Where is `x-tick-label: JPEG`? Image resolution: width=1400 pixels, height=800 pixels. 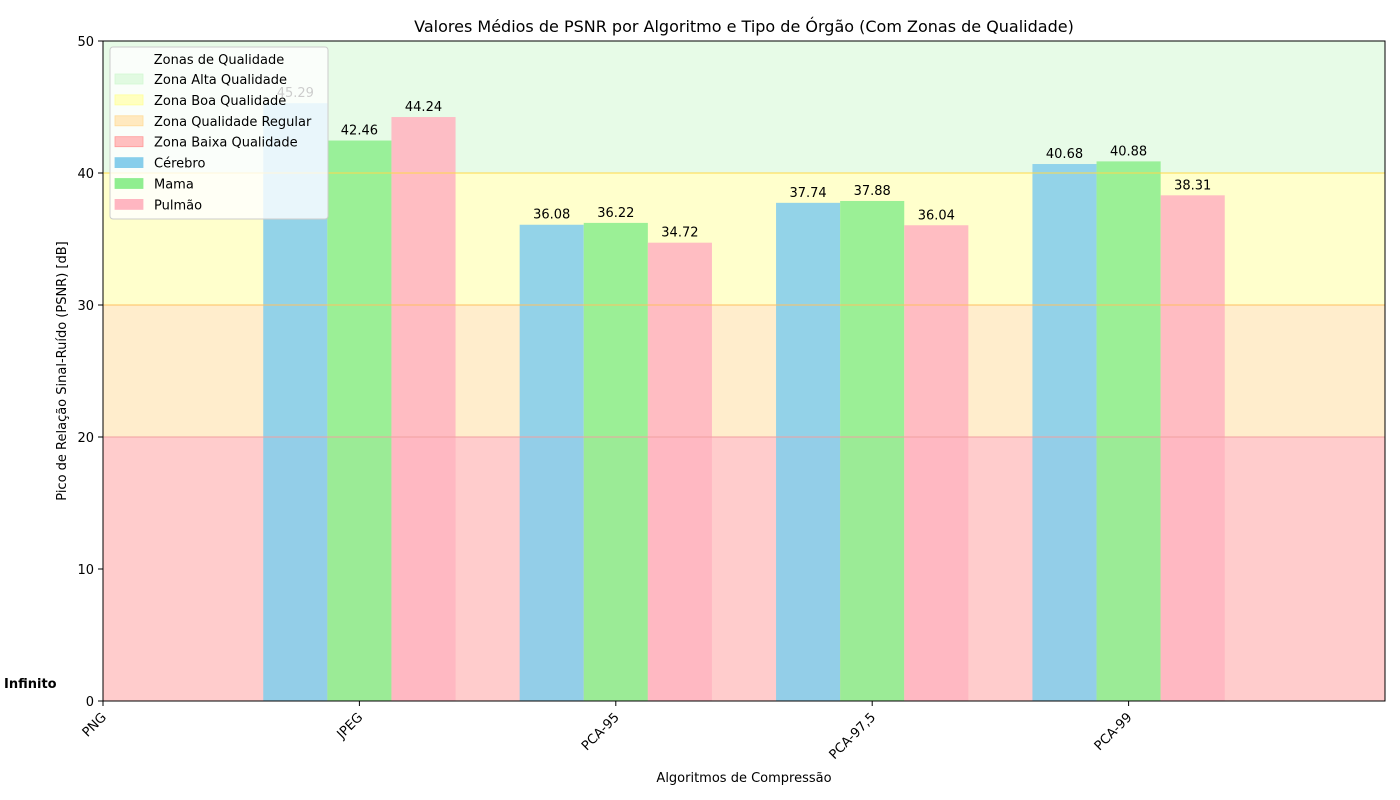
x-tick-label: JPEG is located at coordinates (350, 726).